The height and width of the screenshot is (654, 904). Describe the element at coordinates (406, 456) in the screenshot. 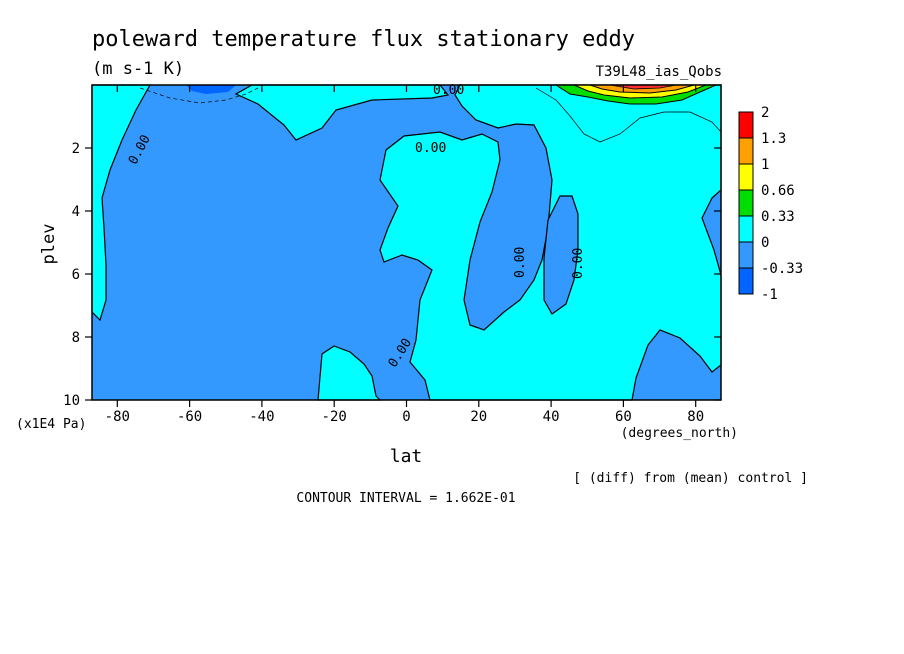

I see `x-axis-label: lat` at that location.